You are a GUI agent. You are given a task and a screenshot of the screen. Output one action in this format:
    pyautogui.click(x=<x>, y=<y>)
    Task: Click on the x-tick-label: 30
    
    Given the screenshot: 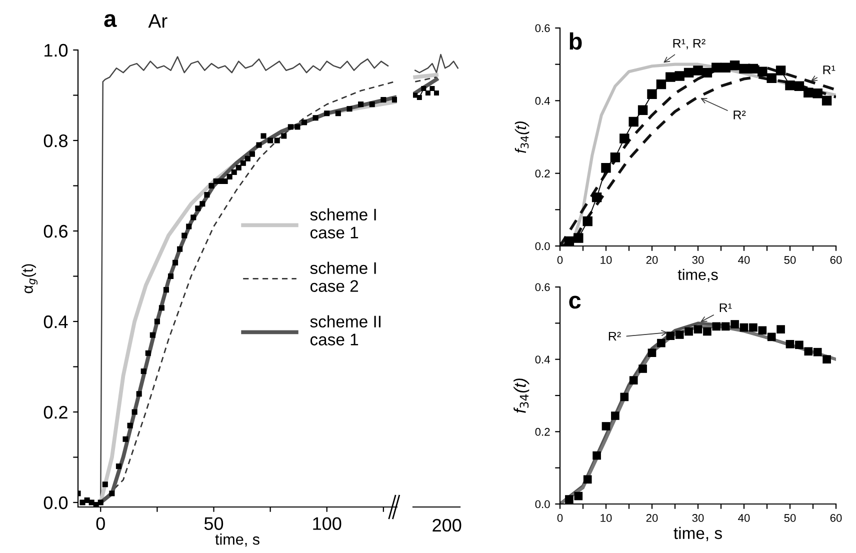 What is the action you would take?
    pyautogui.click(x=698, y=260)
    